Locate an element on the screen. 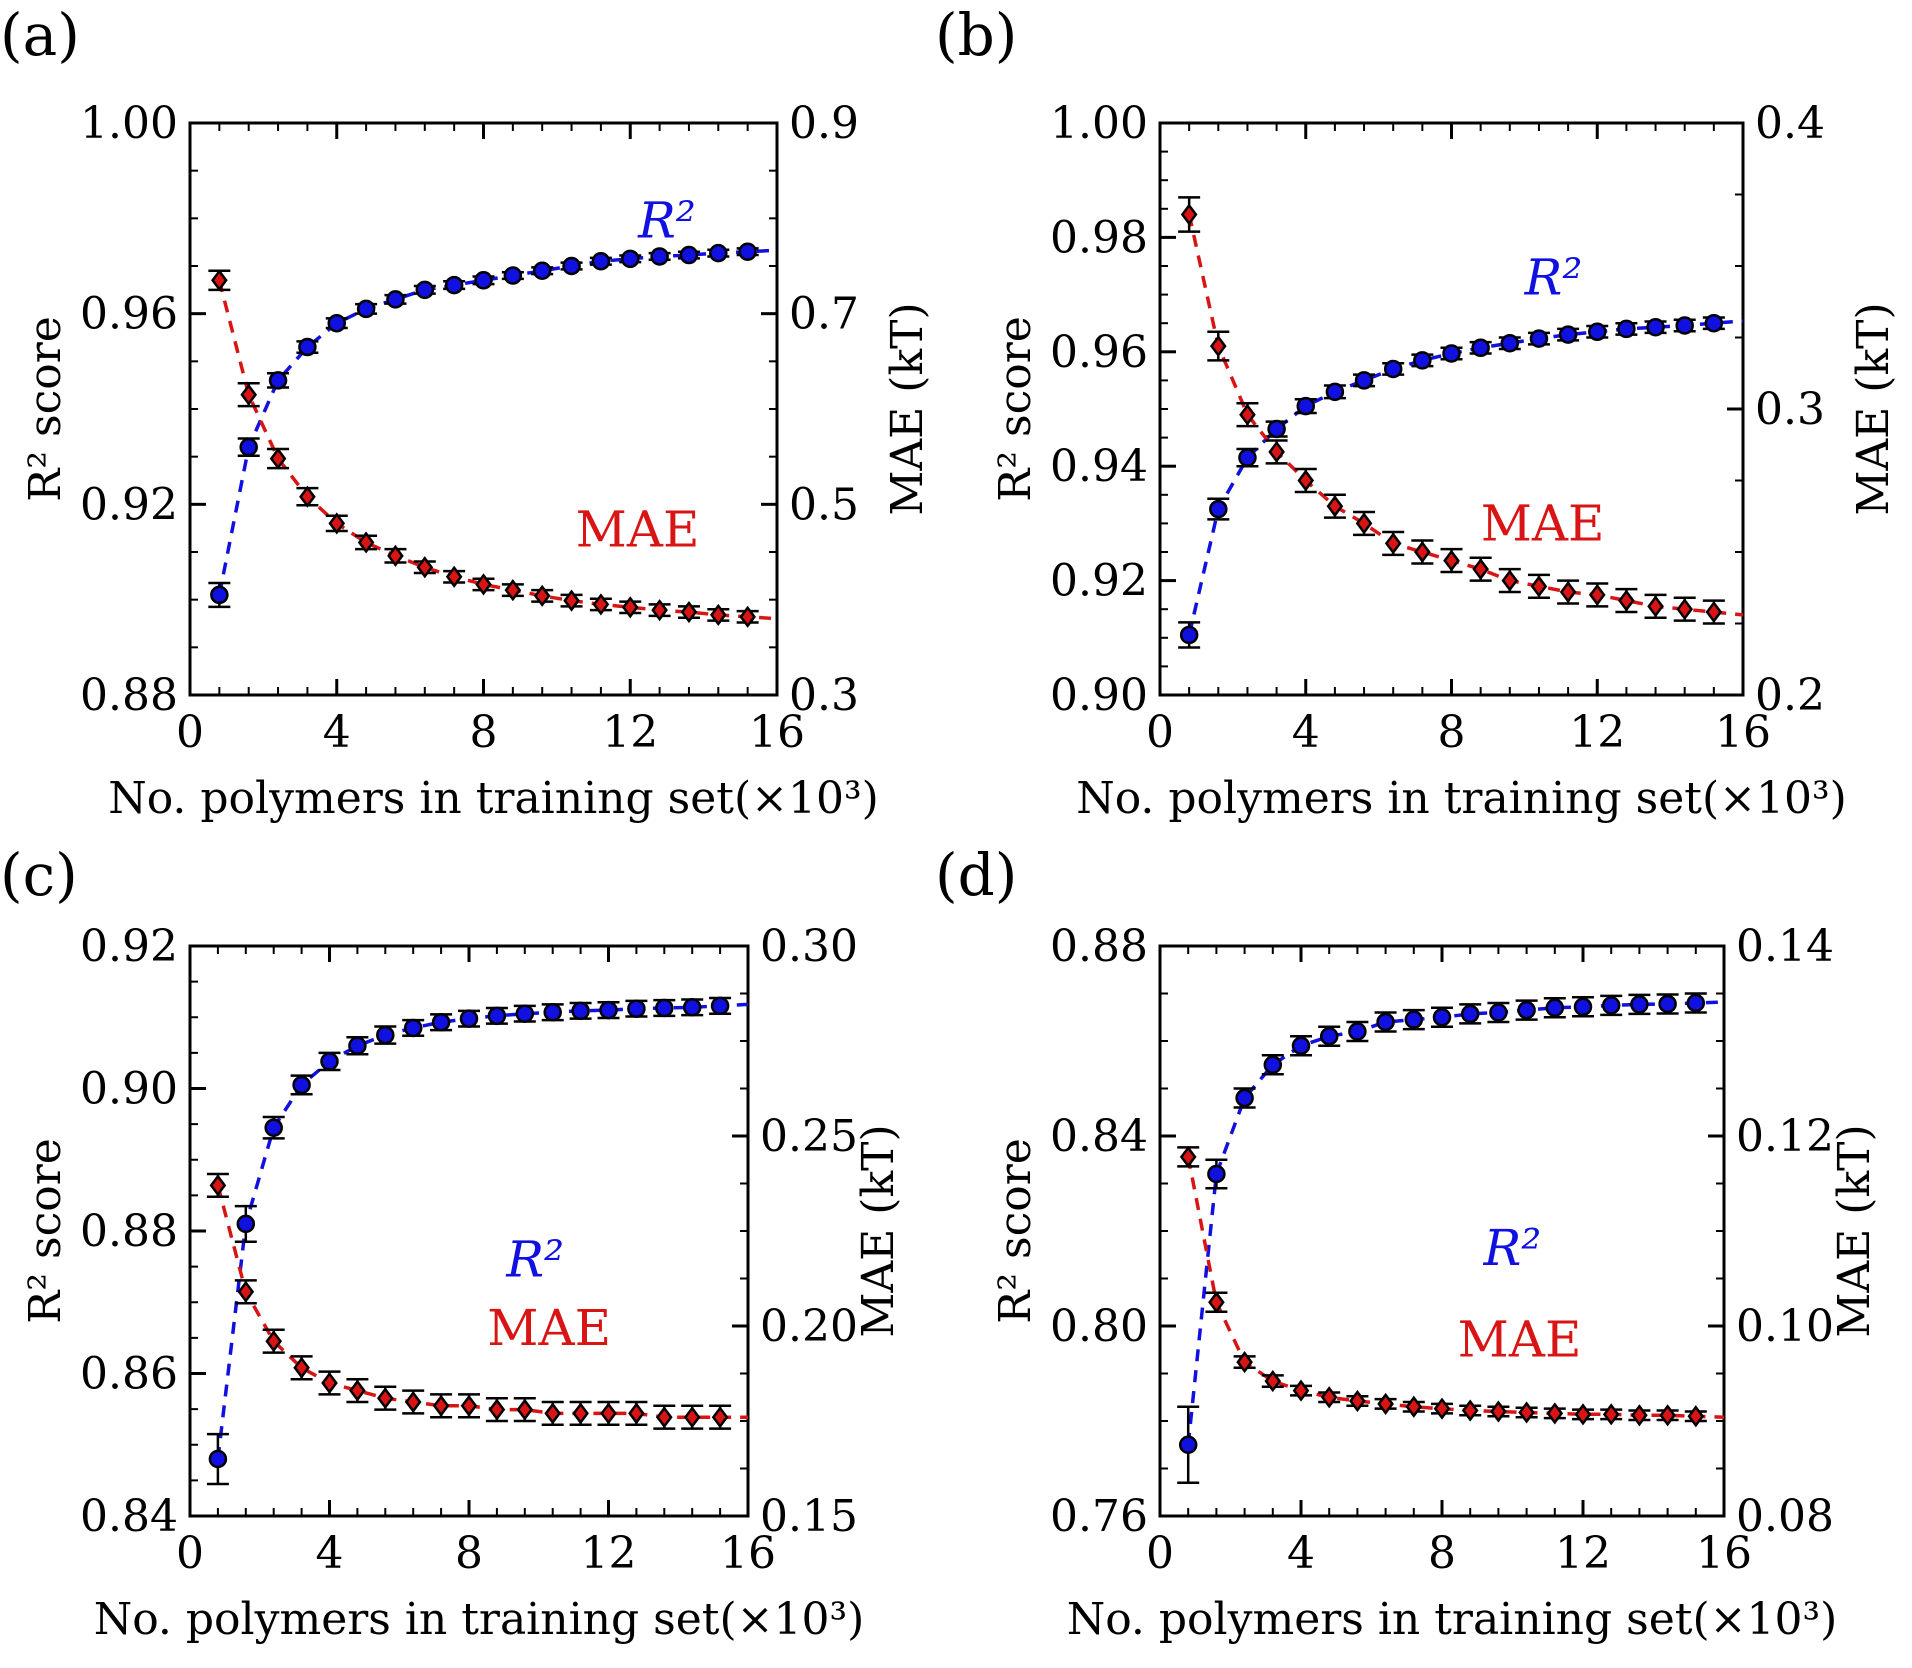  x-tick-label: 8 is located at coordinates (1452, 732).